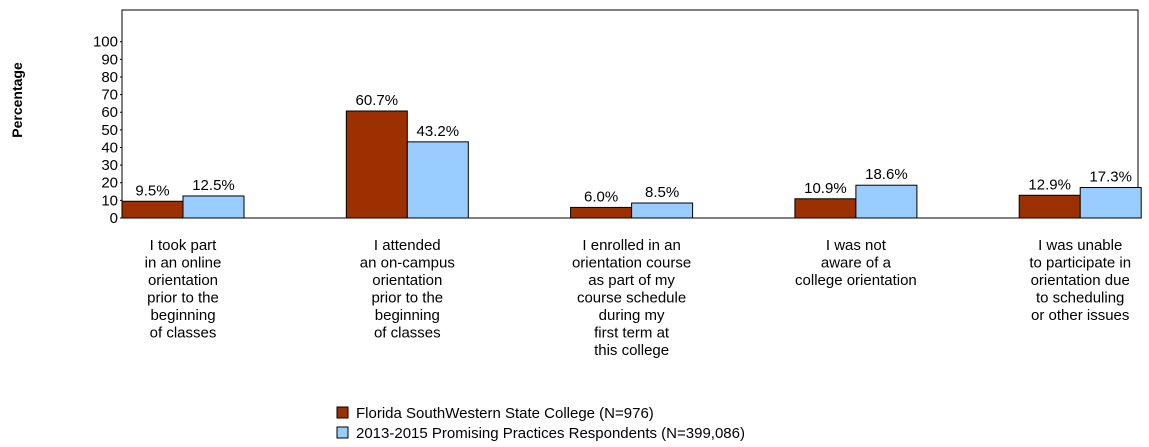 This screenshot has width=1149, height=447. I want to click on x-tick-line: orientation due, so click(1080, 280).